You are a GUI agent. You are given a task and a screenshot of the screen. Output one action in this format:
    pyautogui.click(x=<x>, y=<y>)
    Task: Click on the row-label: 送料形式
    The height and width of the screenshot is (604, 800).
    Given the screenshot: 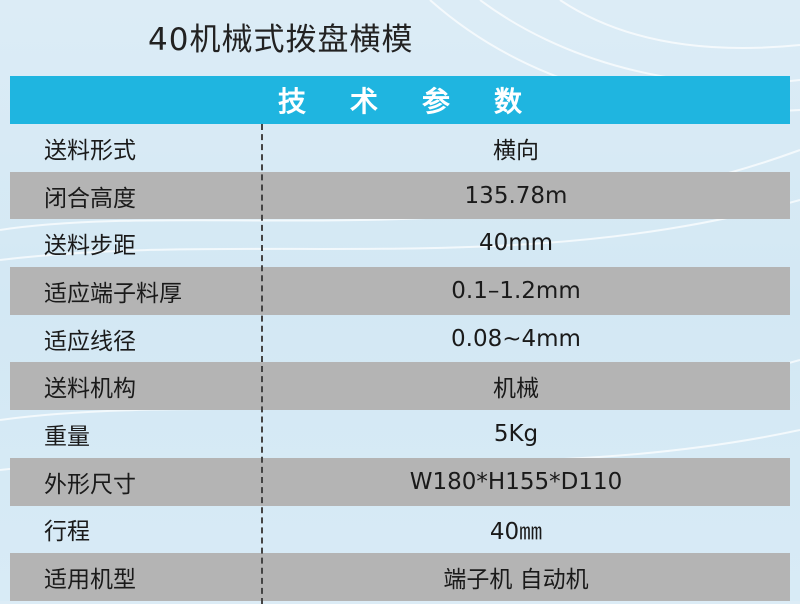 What is the action you would take?
    pyautogui.click(x=90, y=150)
    